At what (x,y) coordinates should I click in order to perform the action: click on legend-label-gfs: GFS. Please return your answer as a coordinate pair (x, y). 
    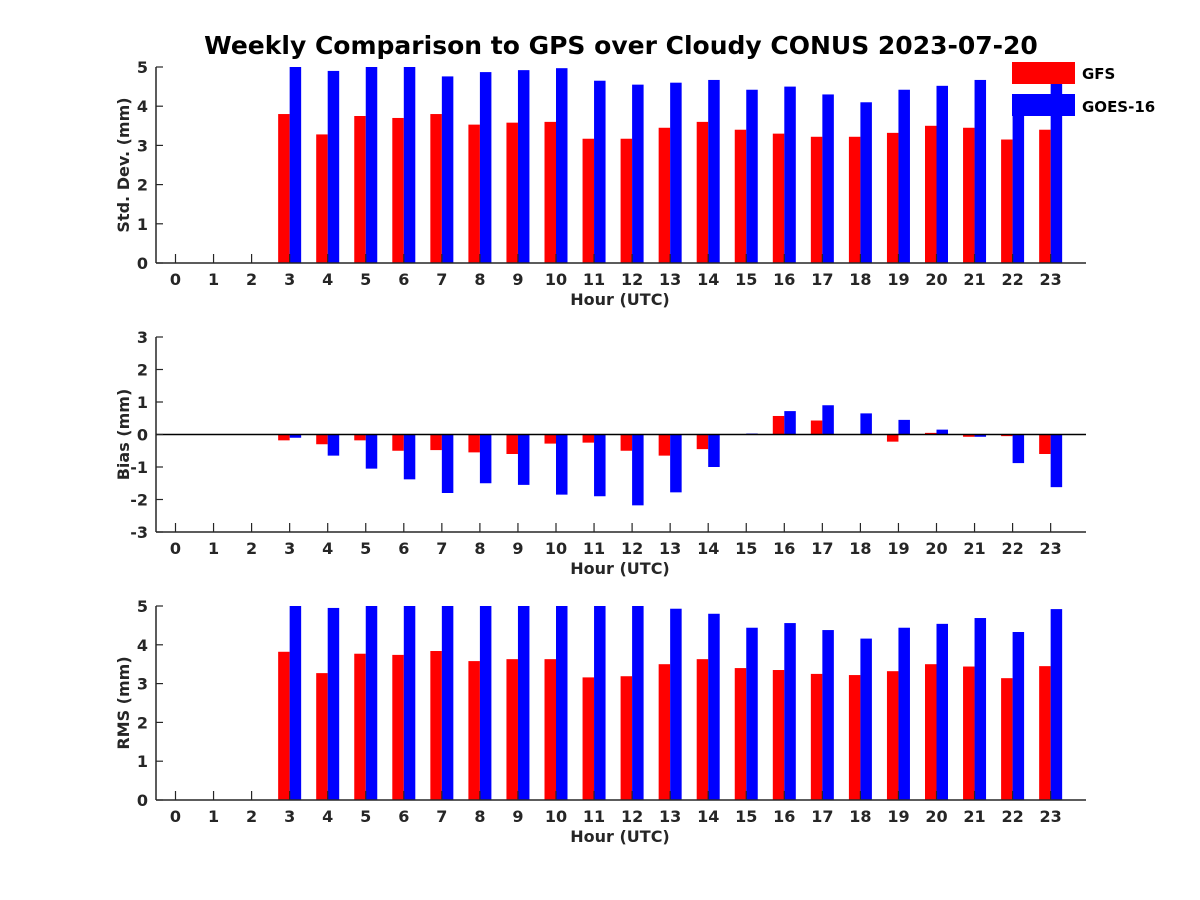
    Looking at the image, I should click on (1098, 74).